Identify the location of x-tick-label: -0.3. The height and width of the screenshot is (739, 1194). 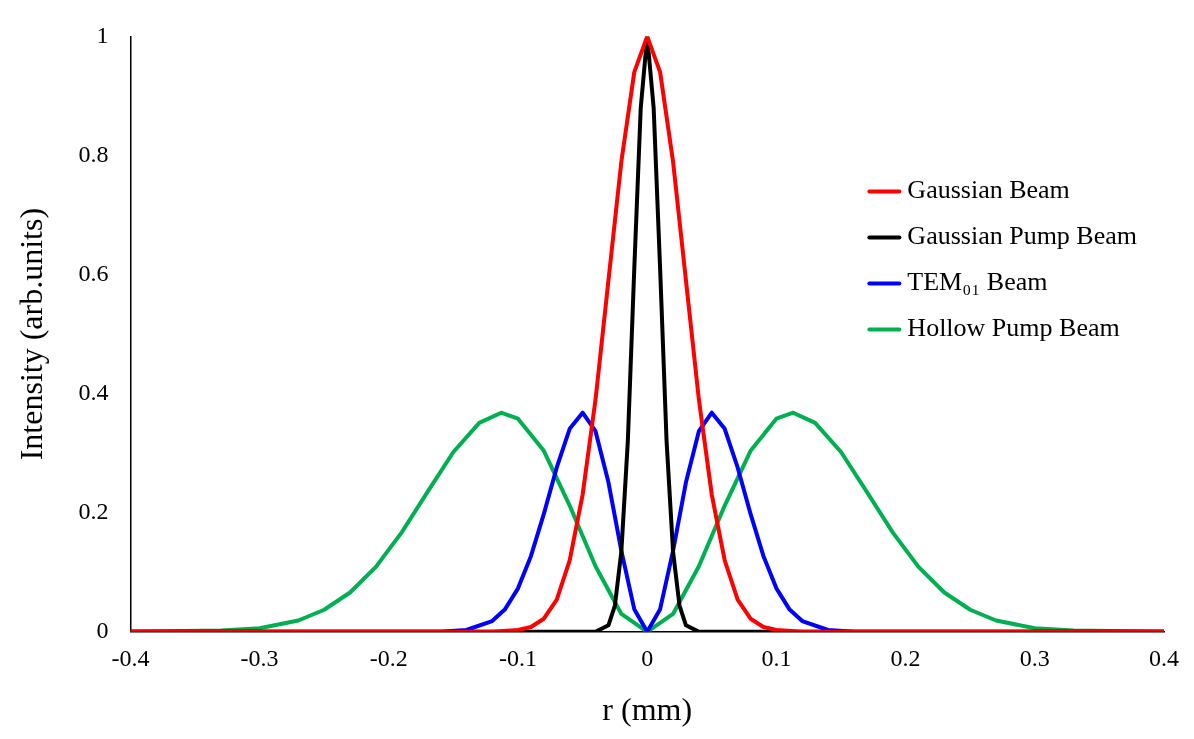
(259, 658).